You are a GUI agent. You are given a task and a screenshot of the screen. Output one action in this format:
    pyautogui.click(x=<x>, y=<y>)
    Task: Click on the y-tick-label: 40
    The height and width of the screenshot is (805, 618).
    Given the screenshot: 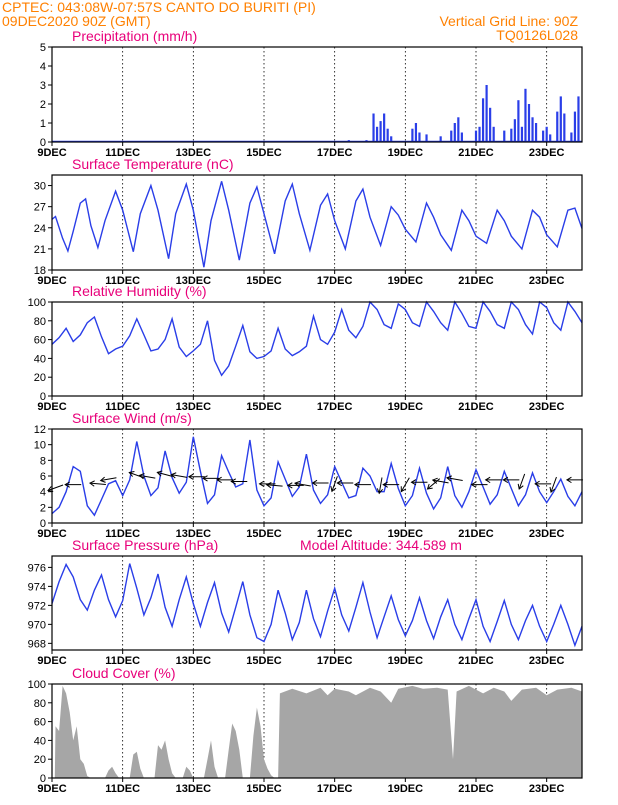 What is the action you would take?
    pyautogui.click(x=40, y=359)
    